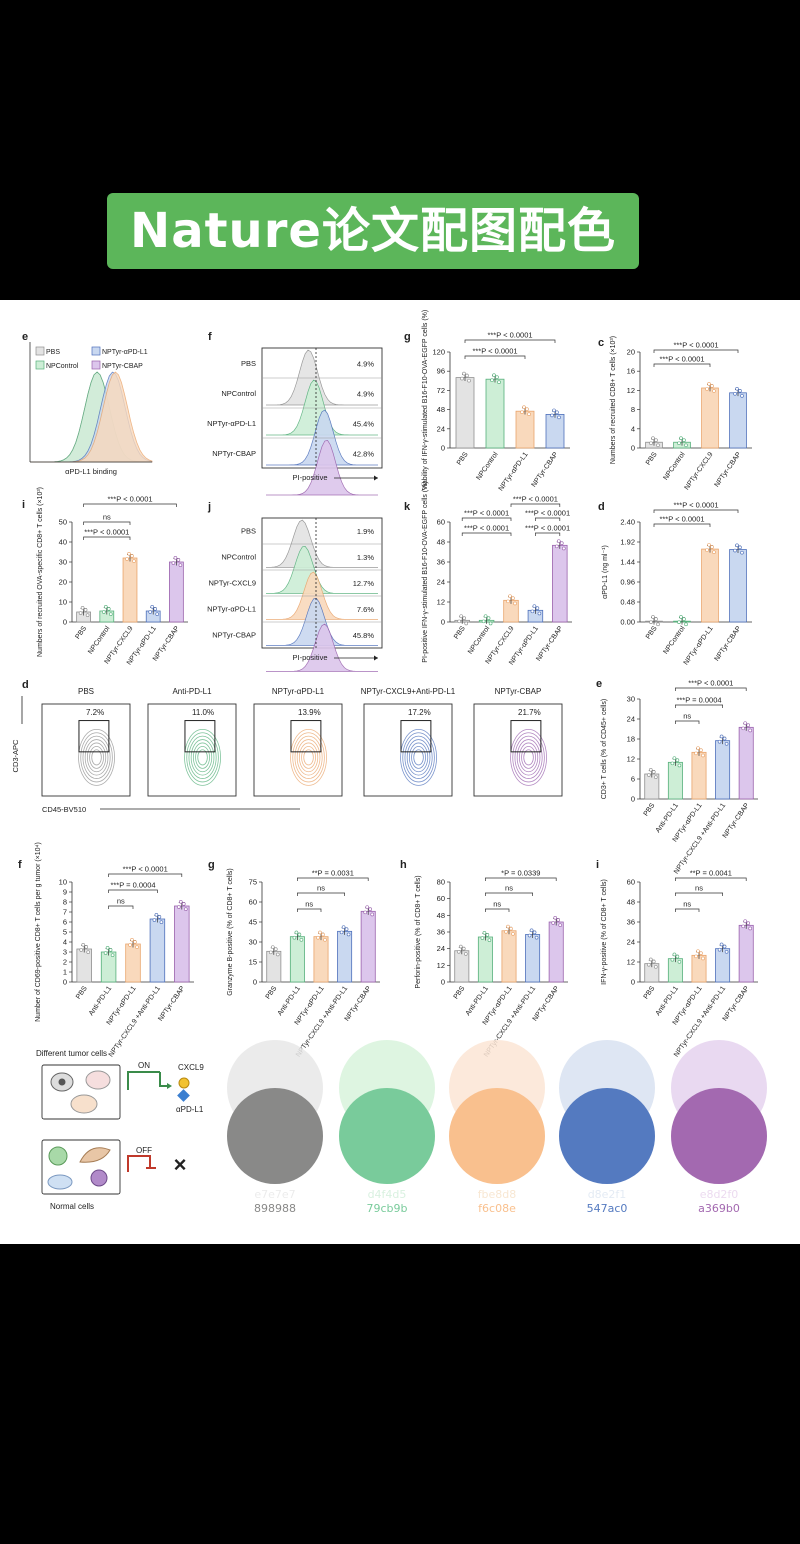 The height and width of the screenshot is (1544, 800). I want to click on gate-percent: 21.7%, so click(529, 712).